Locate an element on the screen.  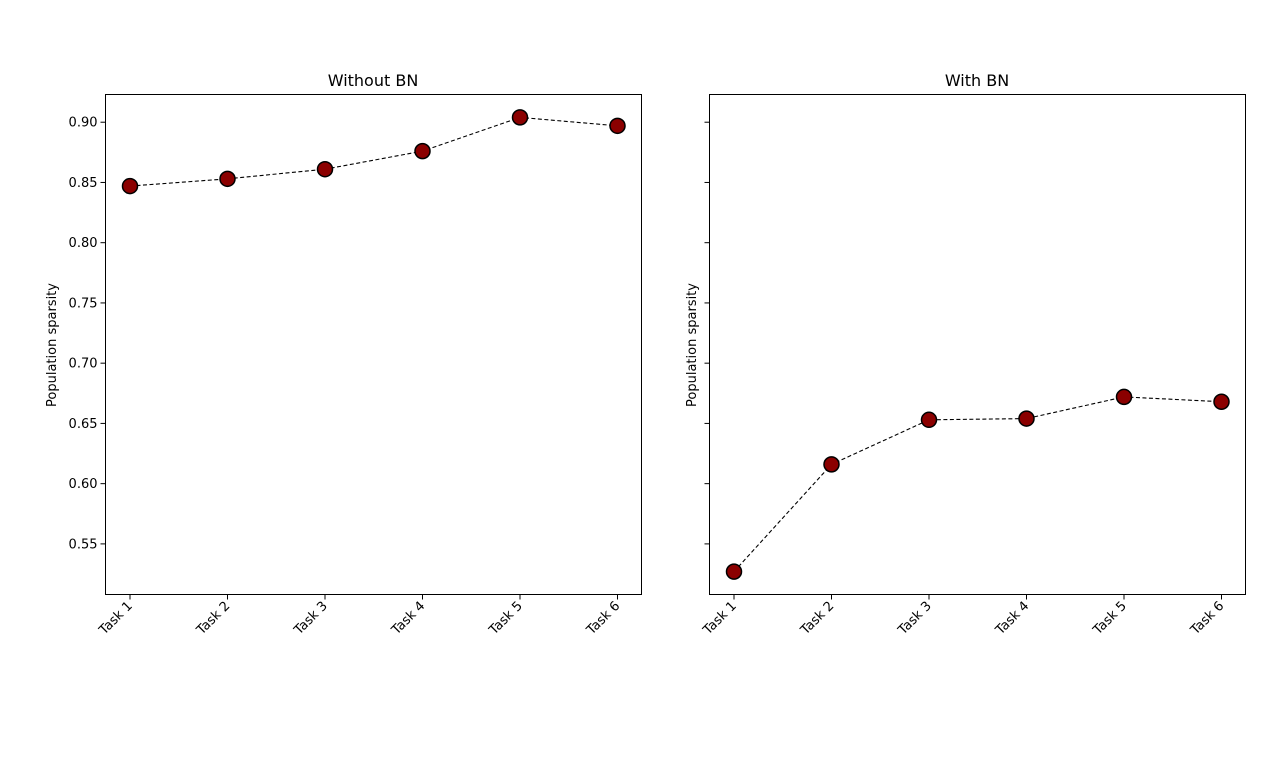
y-tick-label: 0.60 is located at coordinates (83, 484).